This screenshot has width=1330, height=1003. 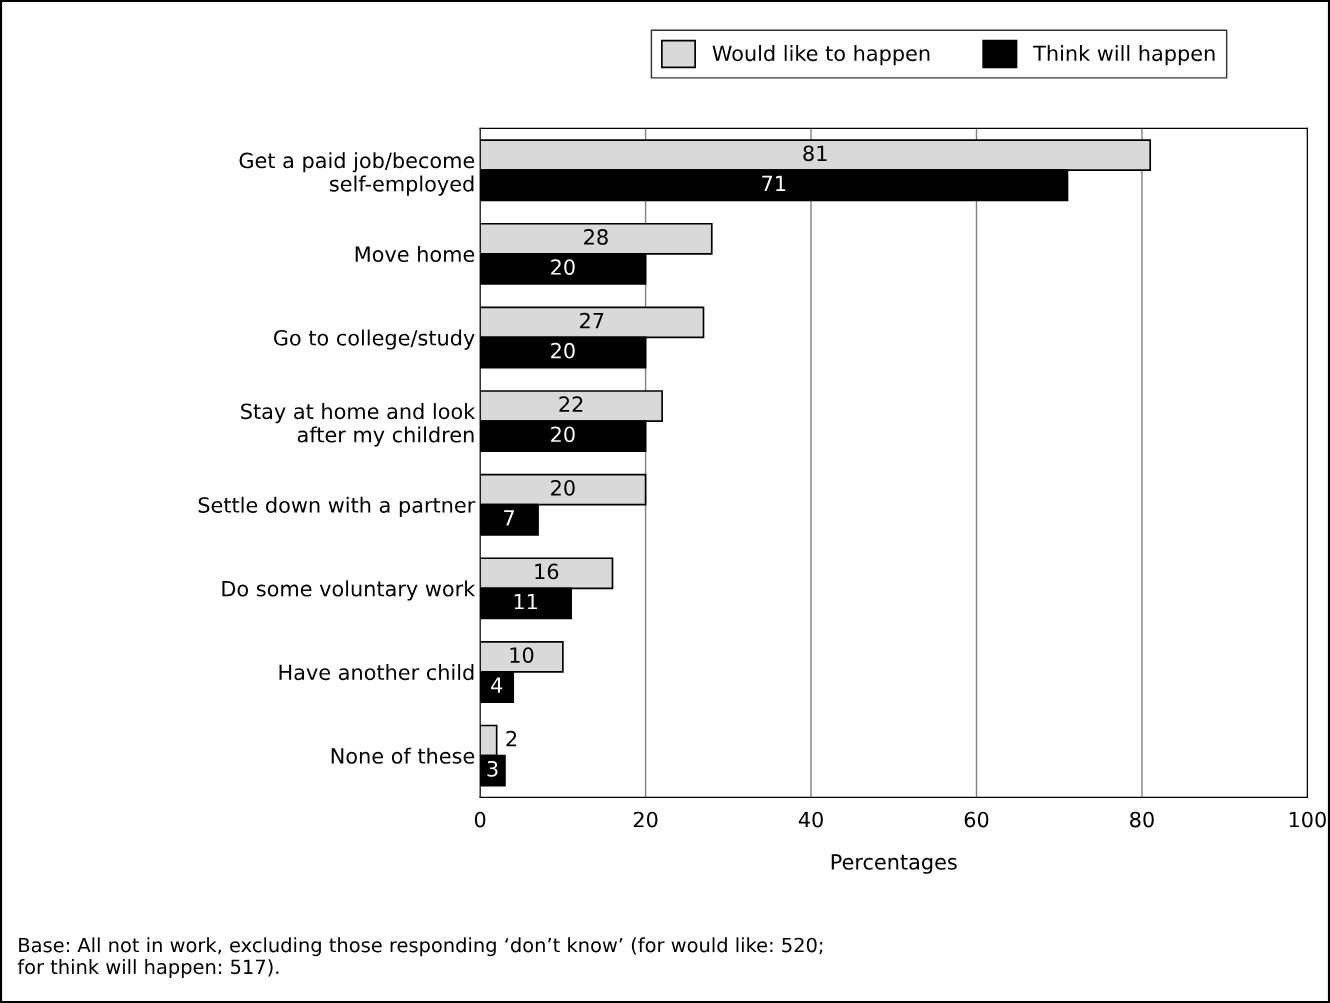 I want to click on y-tick-label: Stay at home and look after my children, so click(x=358, y=425).